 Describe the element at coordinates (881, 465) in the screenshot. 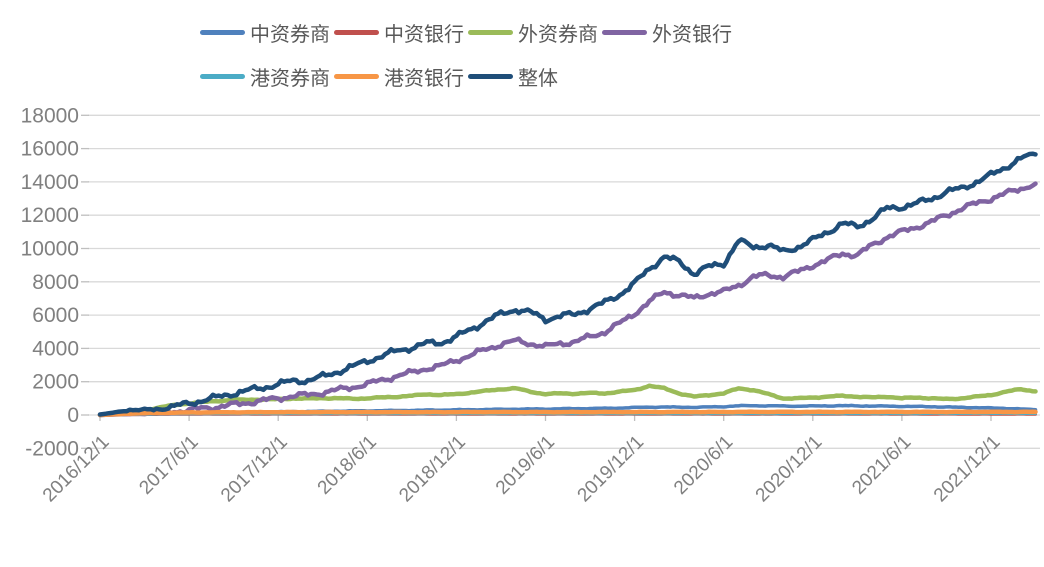

I see `x-axis-label: 2021/6/1` at that location.